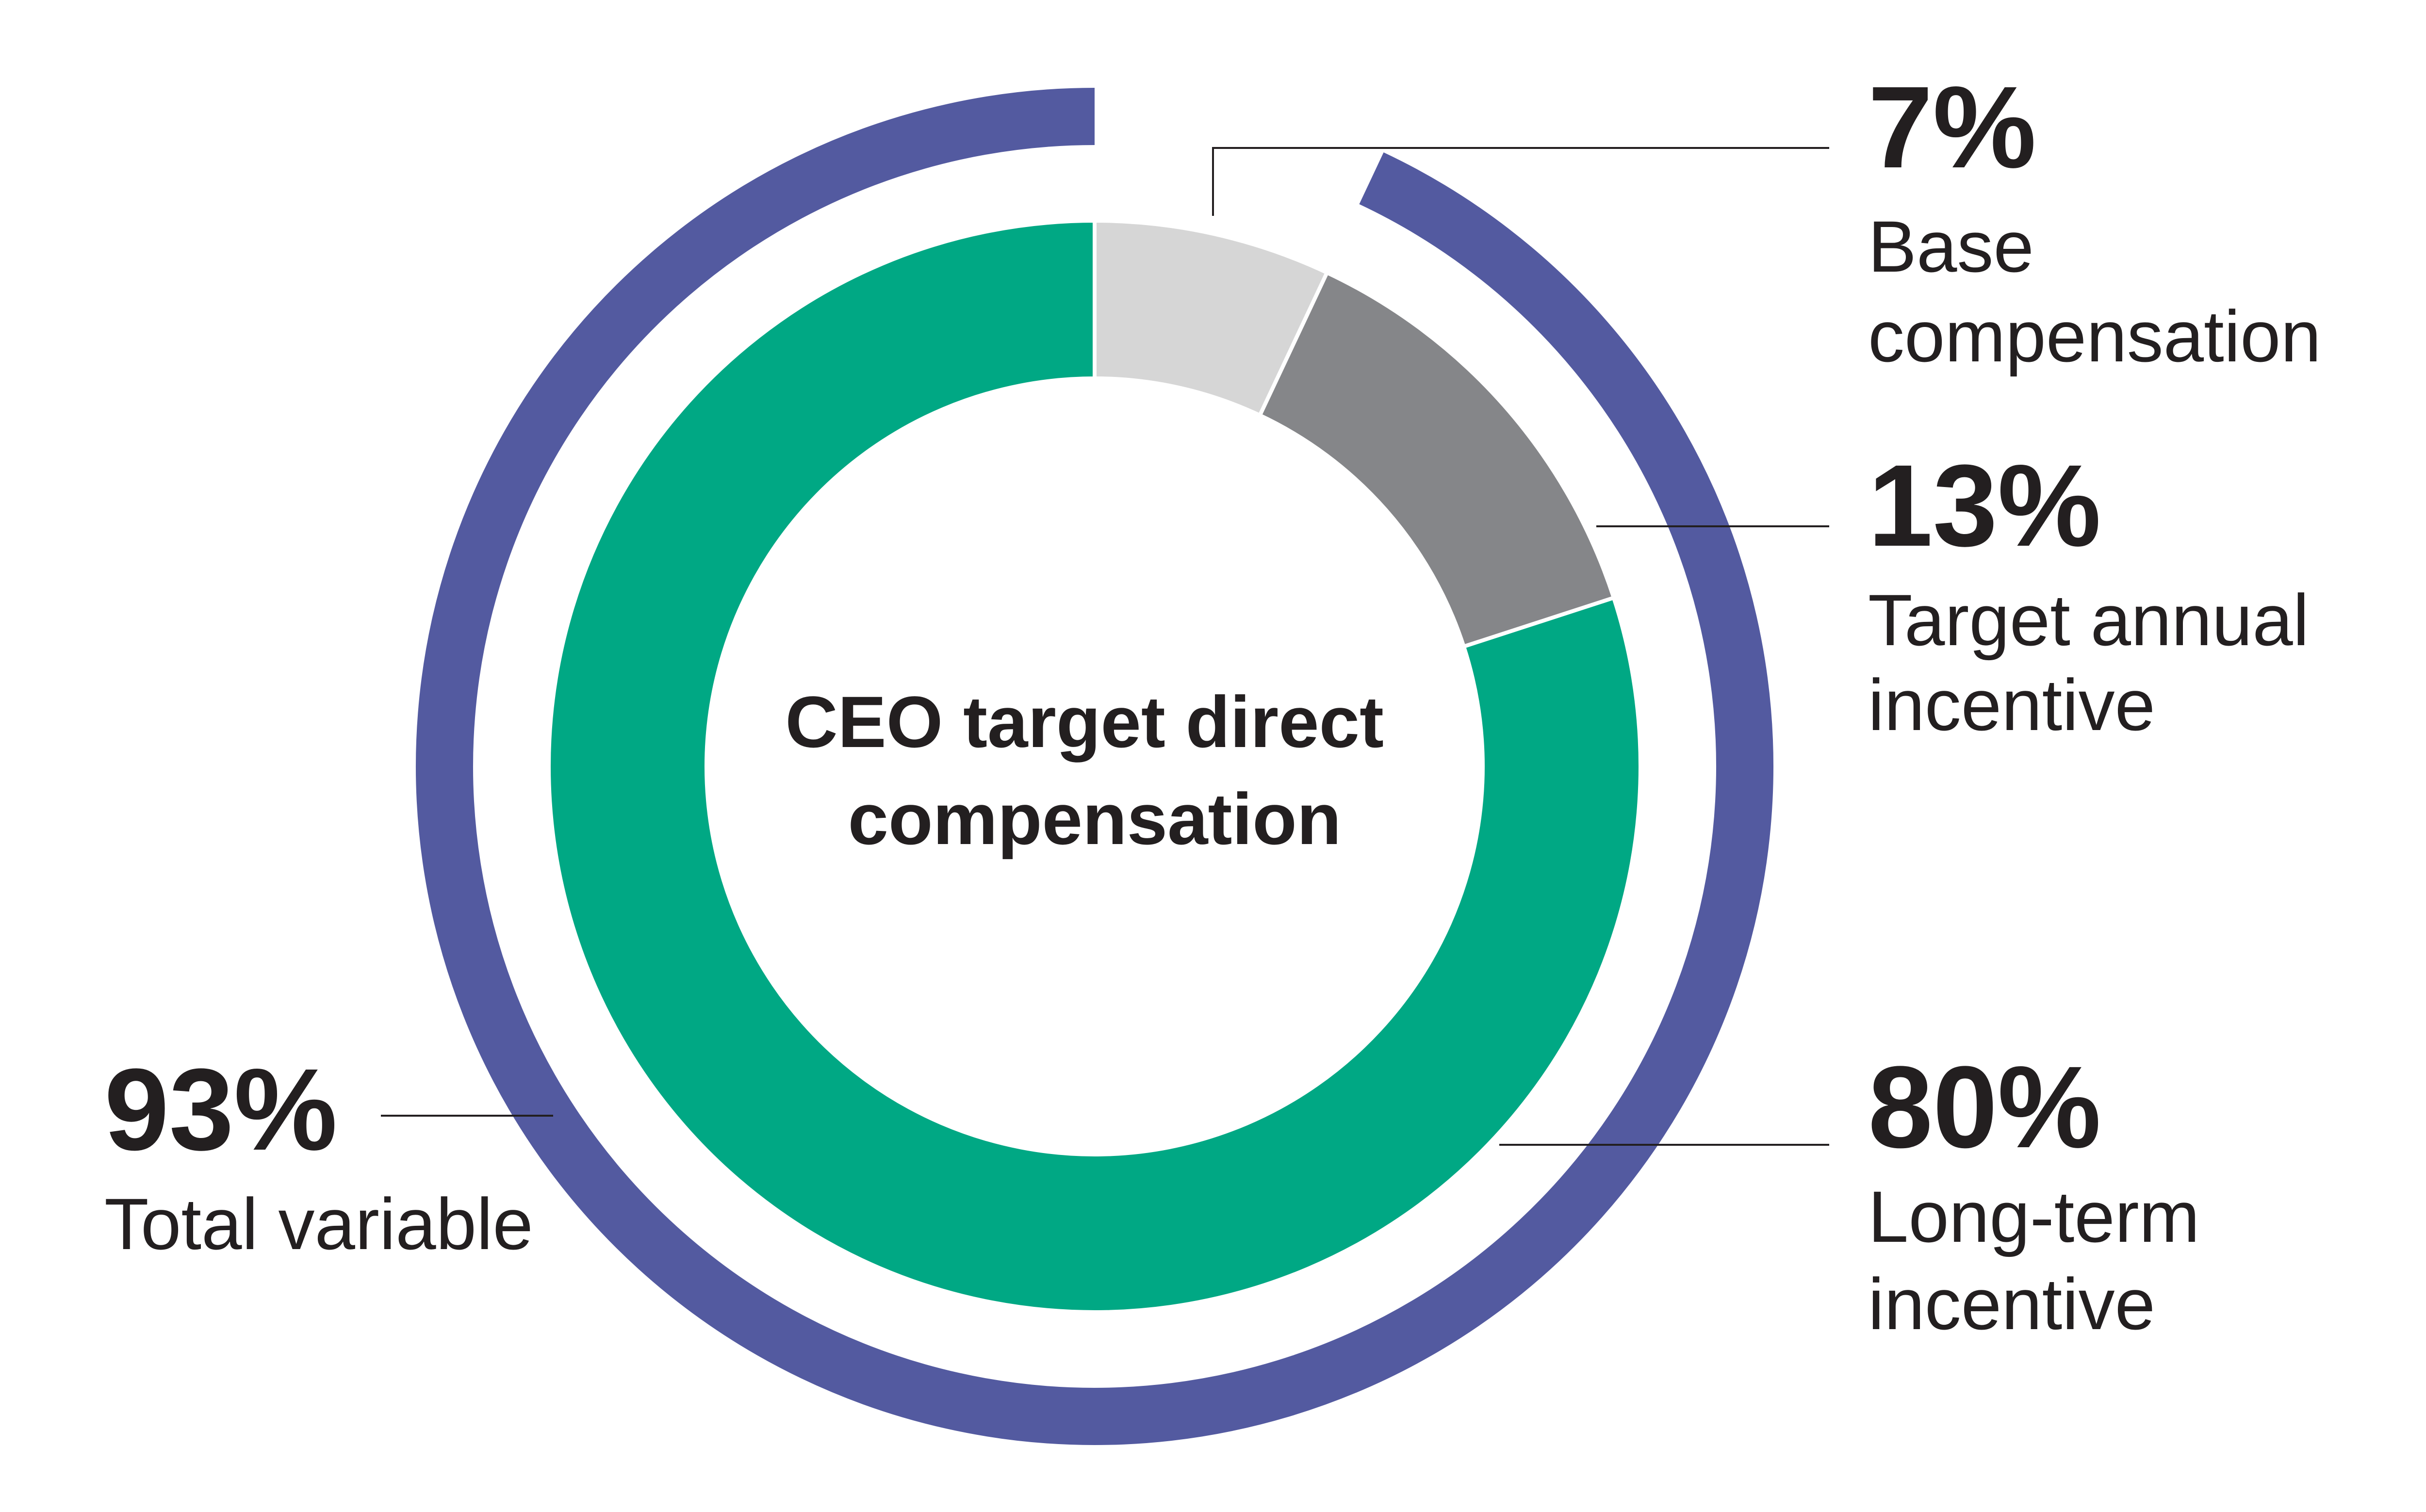 Image resolution: width=2426 pixels, height=1512 pixels. I want to click on total-variable-value: 93%, so click(220, 1109).